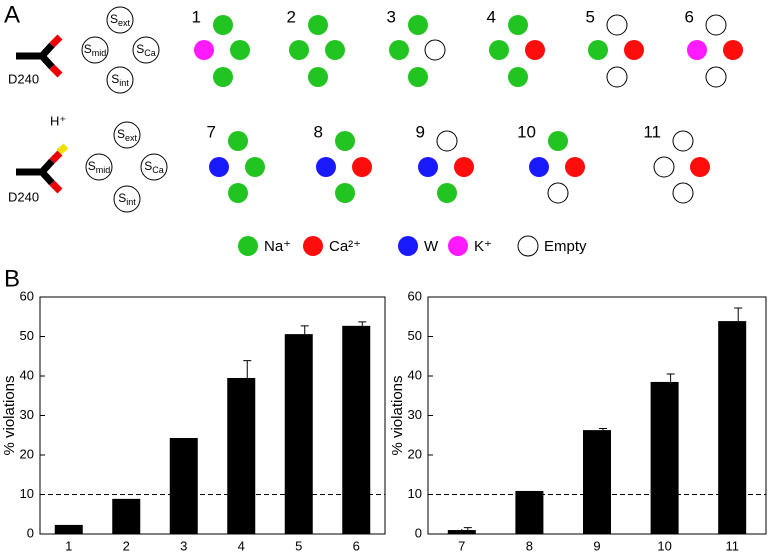  What do you see at coordinates (391, 16) in the screenshot?
I see `configuration-label: 3` at bounding box center [391, 16].